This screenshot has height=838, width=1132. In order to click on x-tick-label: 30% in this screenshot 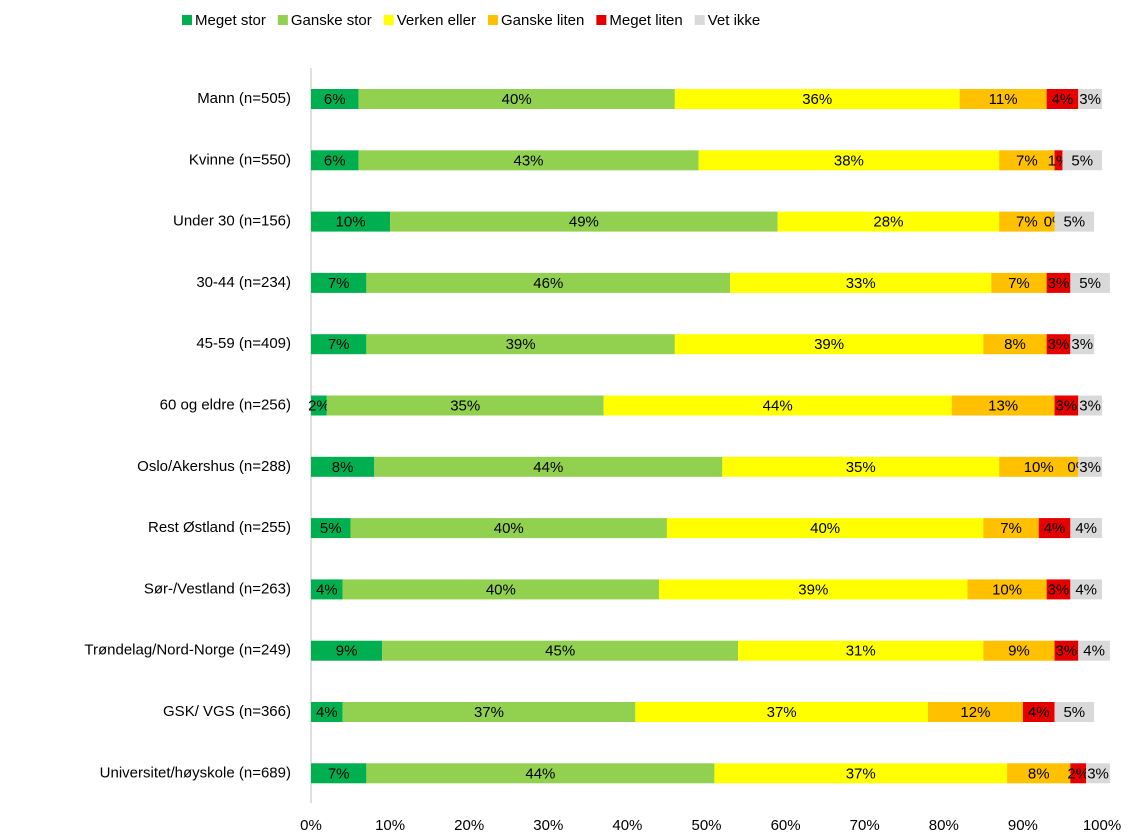, I will do `click(548, 825)`.